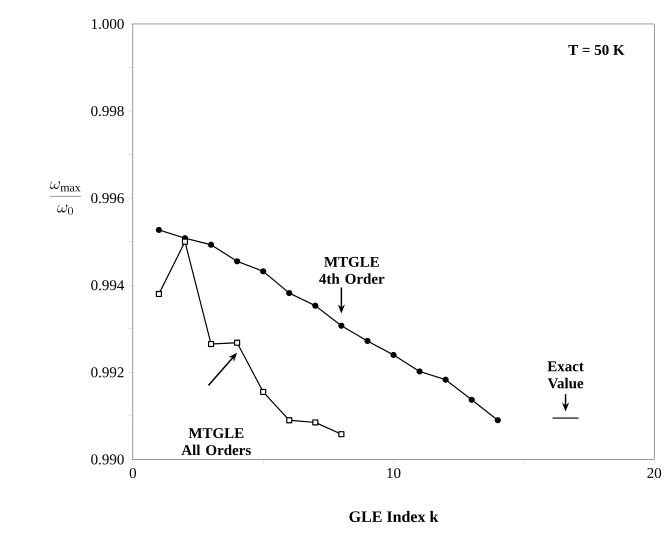 The width and height of the screenshot is (665, 554). I want to click on y-axis-title: $\frac{\omega_{\mathrm{max}}}{\omega_0}$, so click(66, 198).